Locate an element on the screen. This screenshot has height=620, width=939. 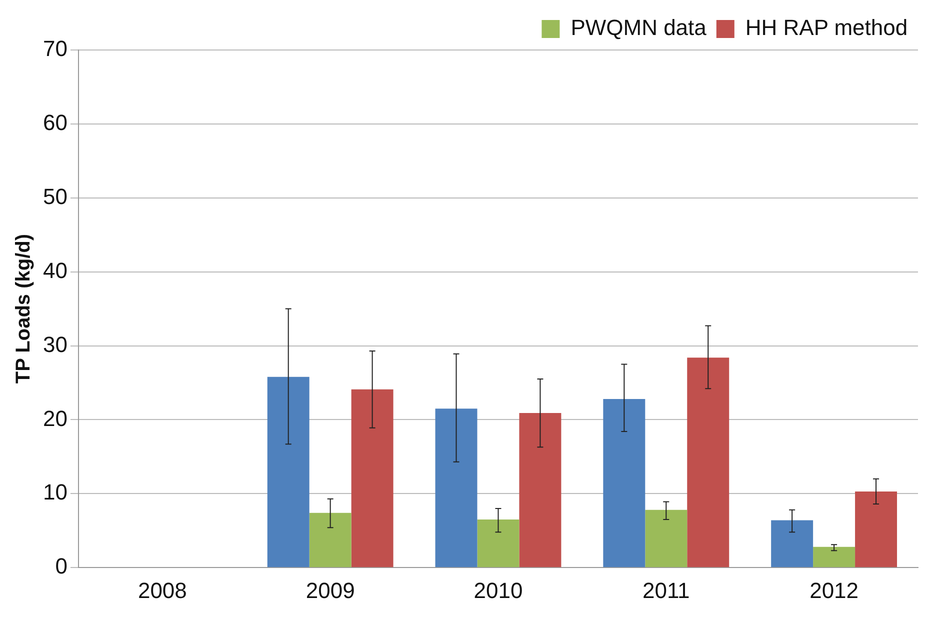
x-tick-label: 2012 is located at coordinates (834, 590).